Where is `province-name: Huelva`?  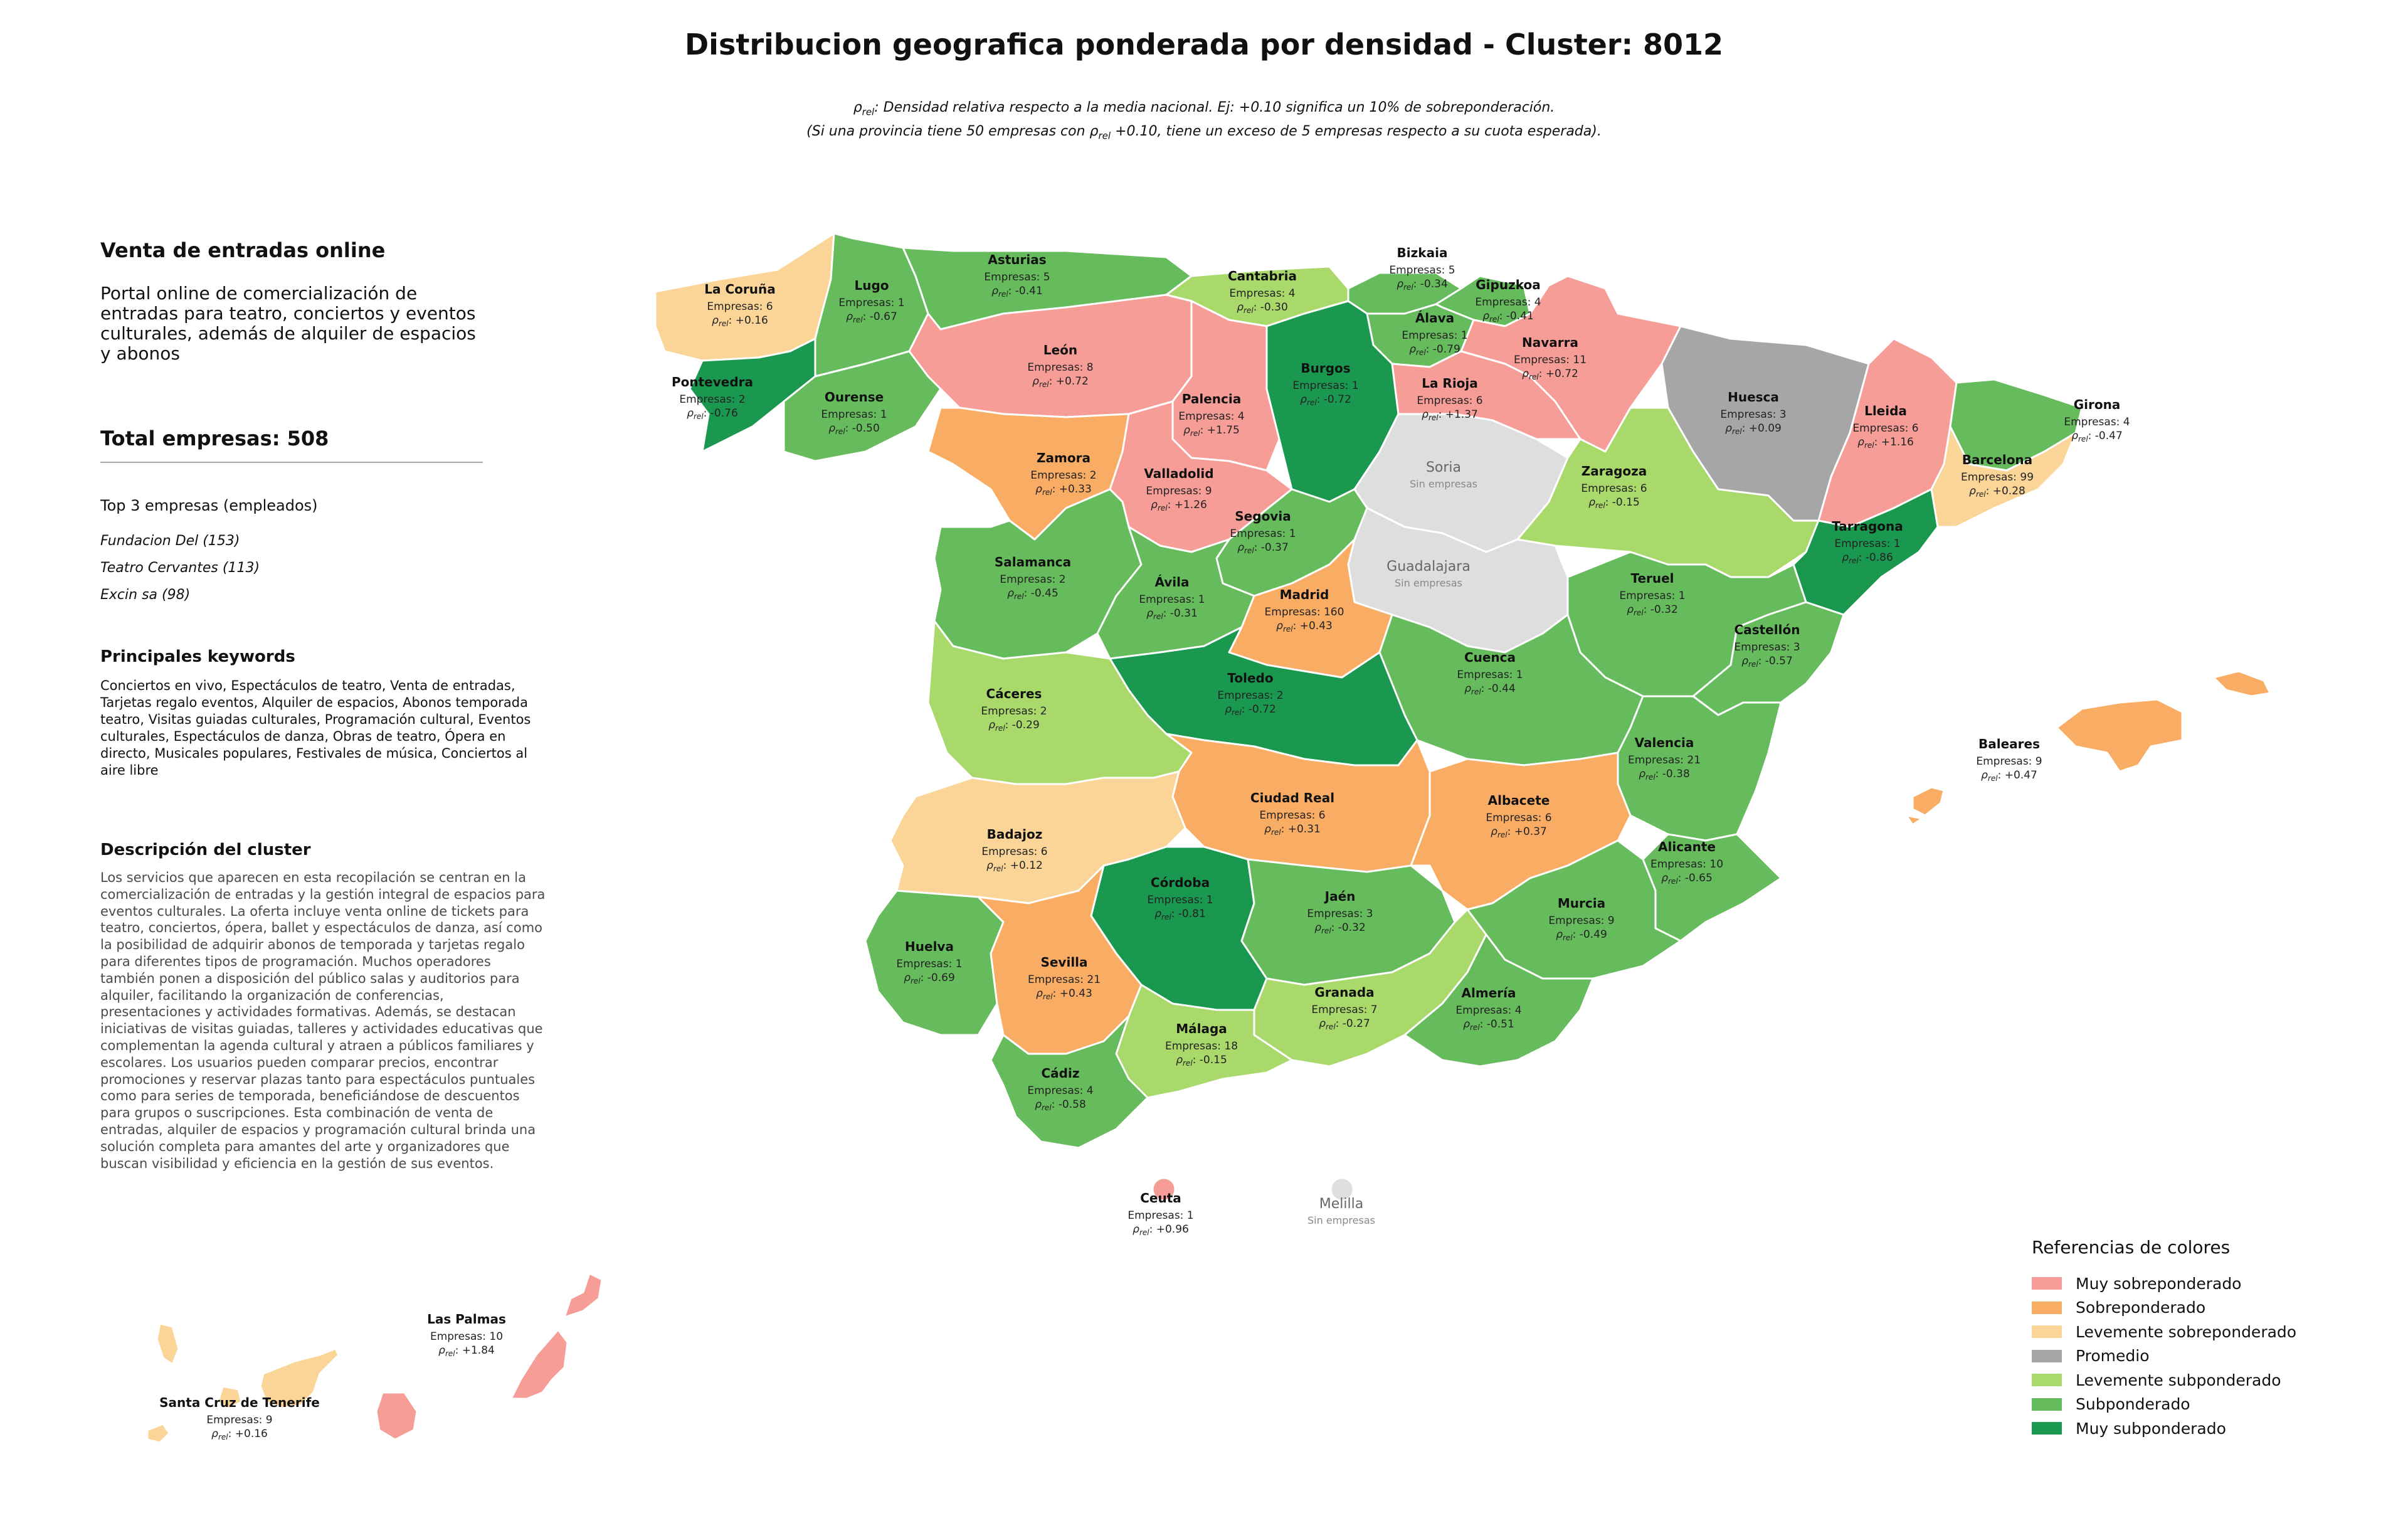 province-name: Huelva is located at coordinates (929, 946).